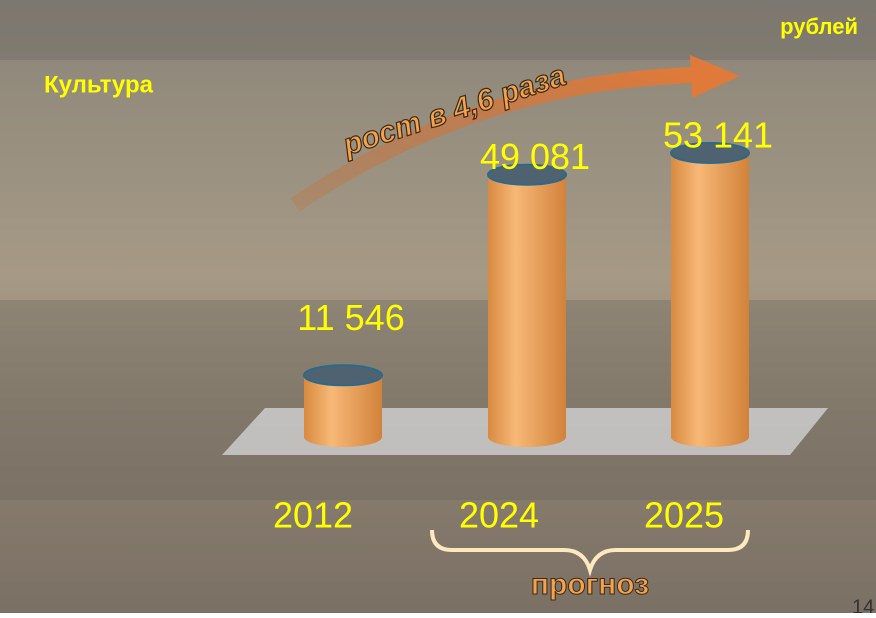 The image size is (876, 618). I want to click on growth-arrow-head, so click(715, 76).